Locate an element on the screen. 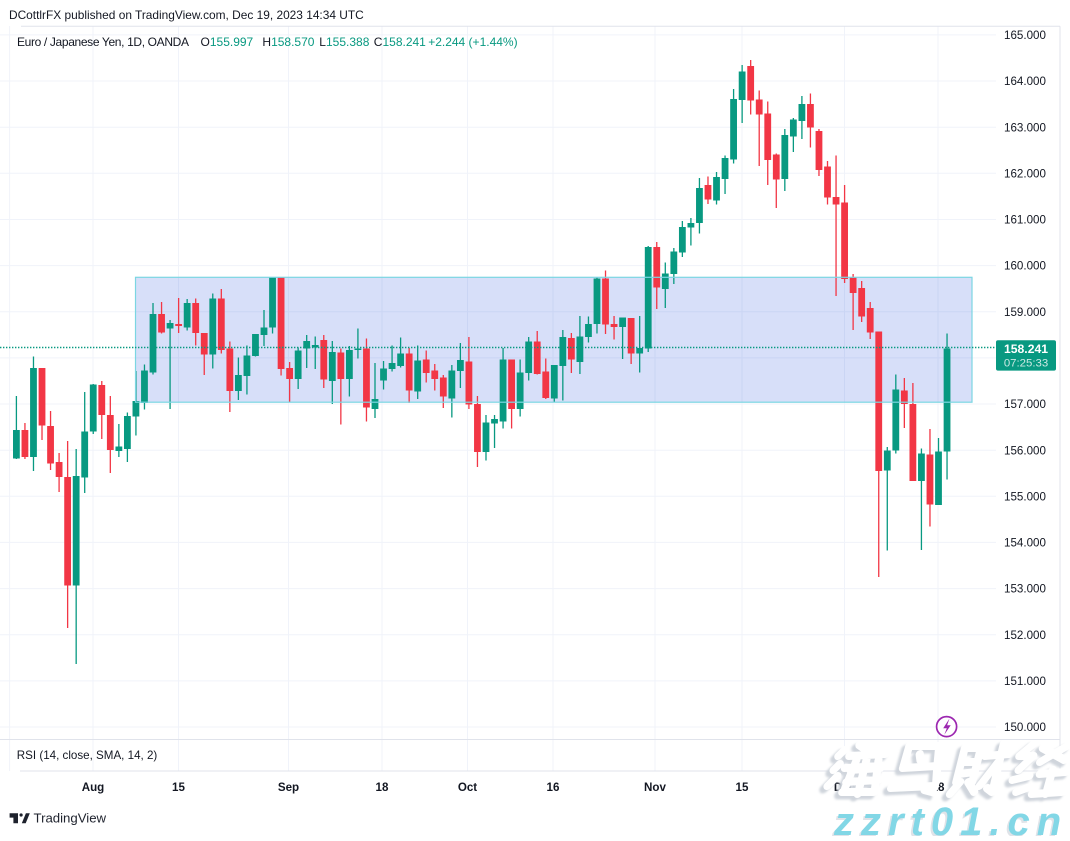  svg-text: Aug is located at coordinates (93, 787).